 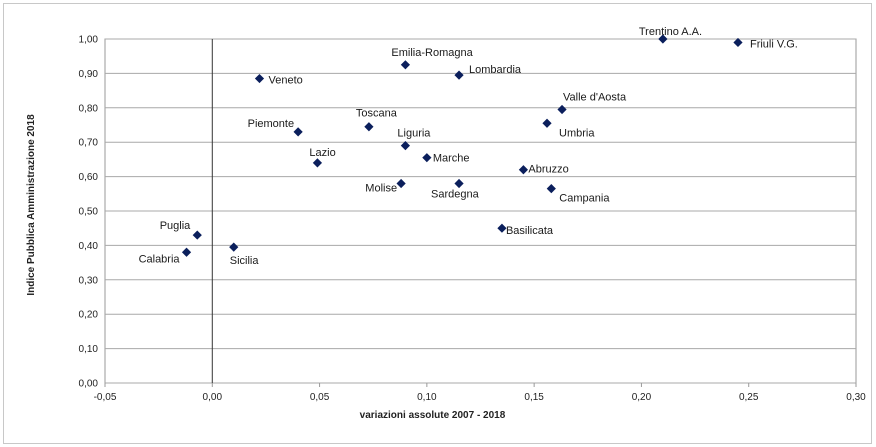 I want to click on y-tick-label: 1,00, so click(x=89, y=40).